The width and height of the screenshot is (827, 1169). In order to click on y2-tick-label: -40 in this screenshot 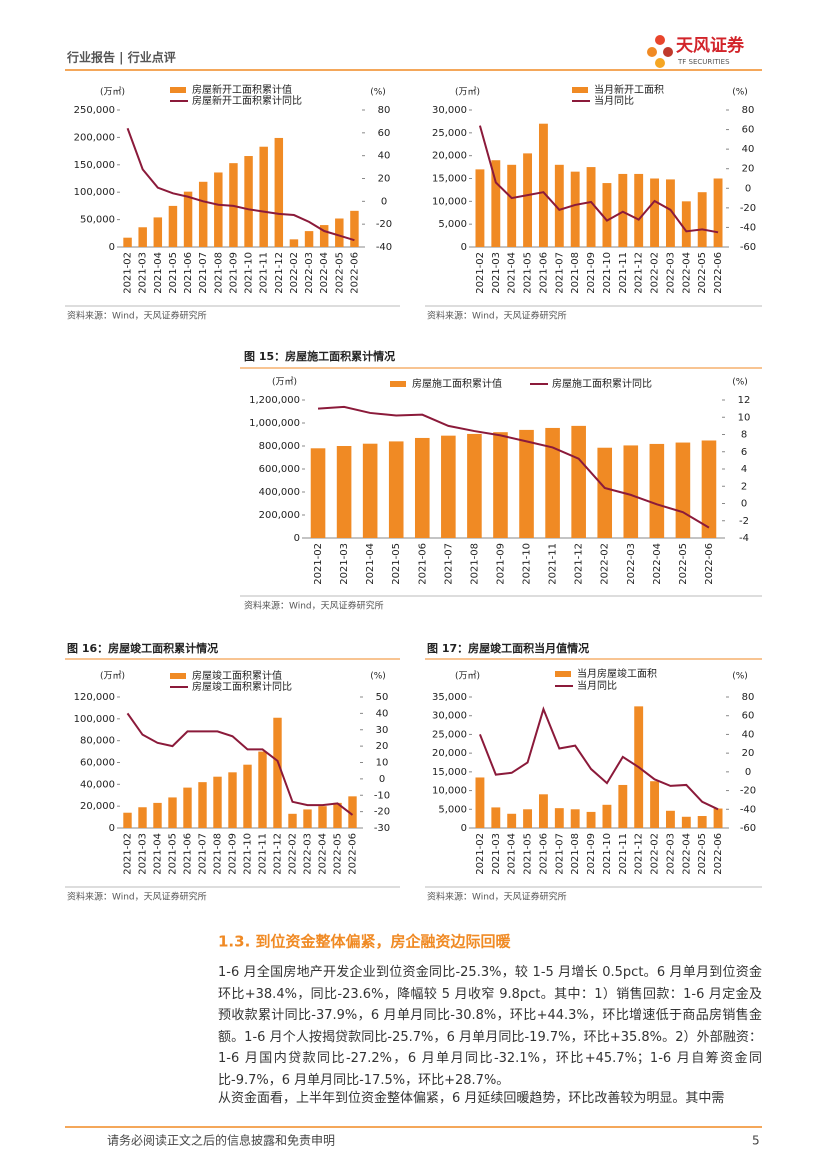, I will do `click(748, 809)`.